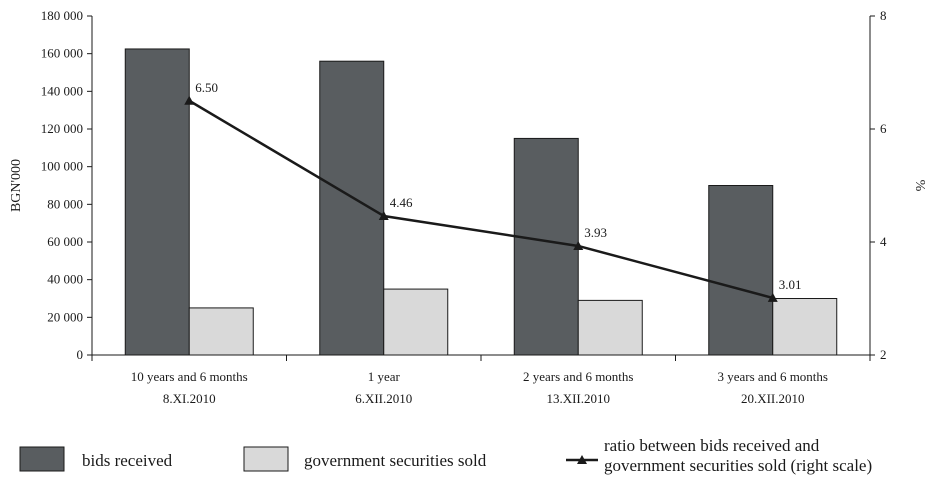  Describe the element at coordinates (127, 460) in the screenshot. I see `legend-label-bids-received: bids received` at that location.